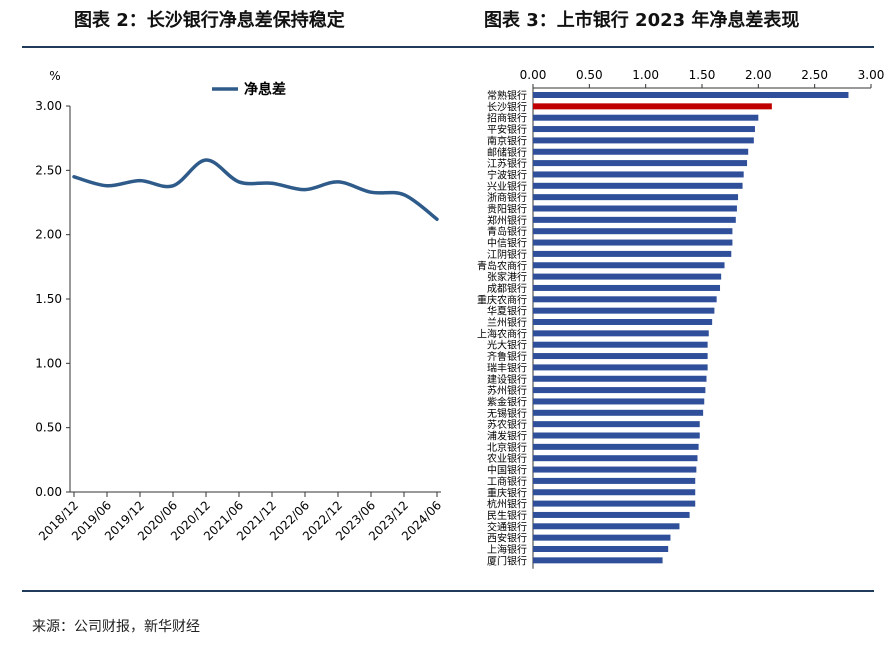 The width and height of the screenshot is (894, 645). I want to click on category-label: 浦发银行, so click(507, 436).